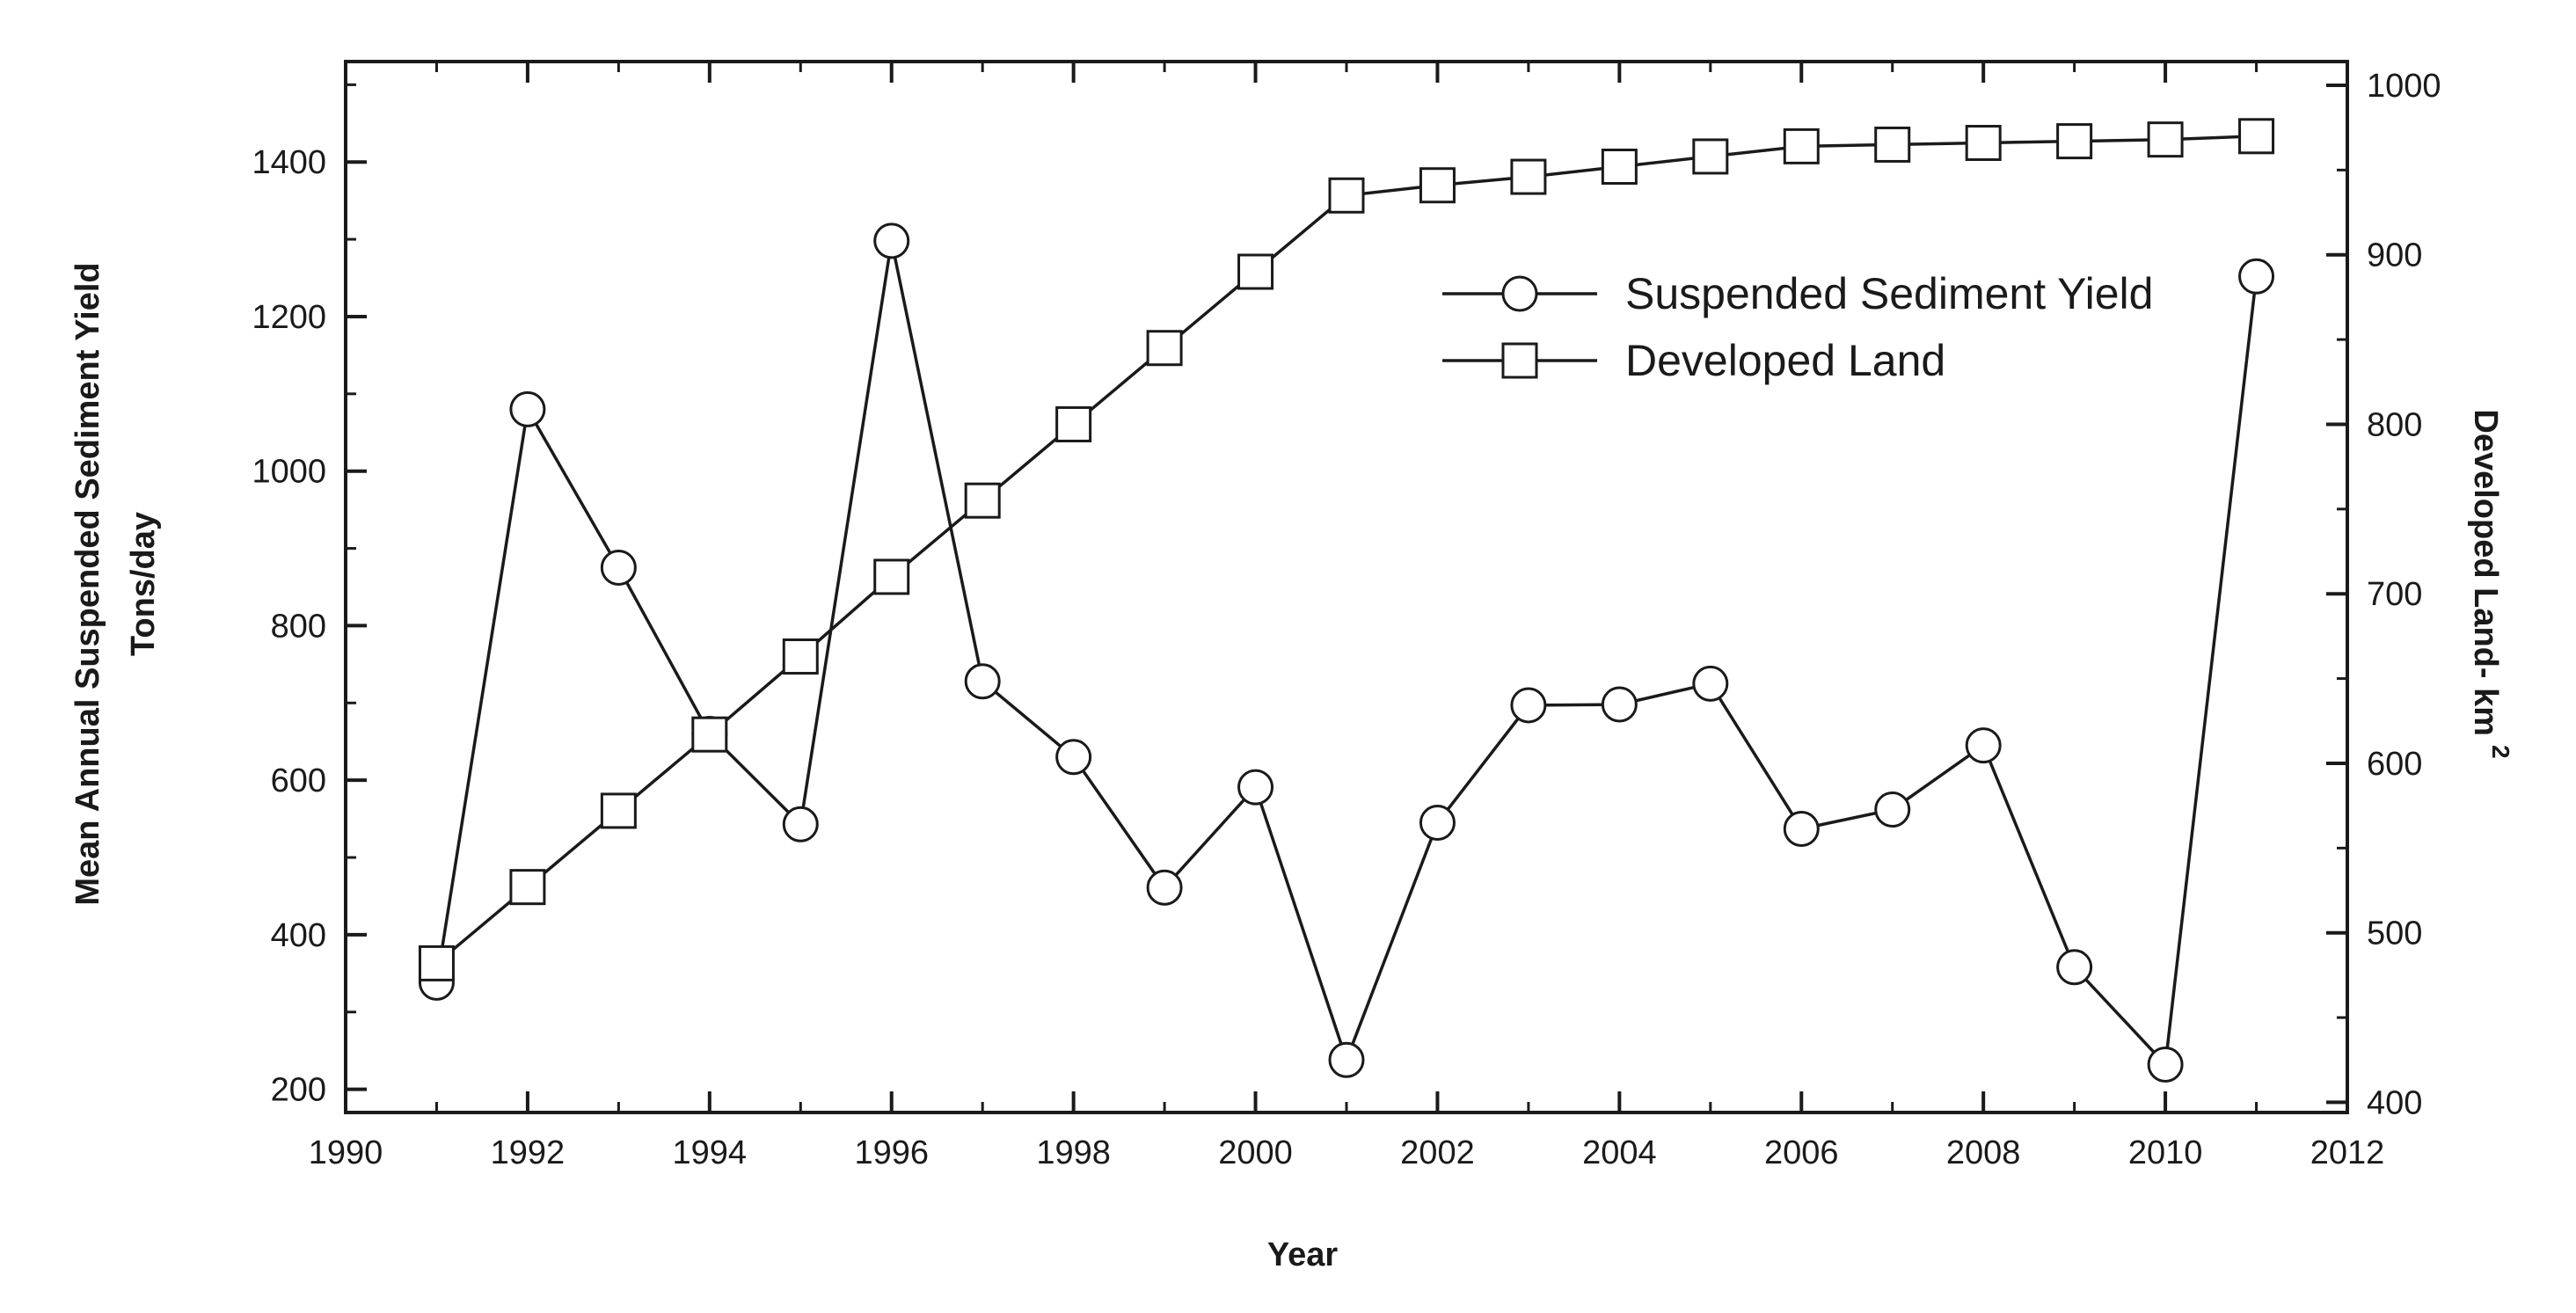 The height and width of the screenshot is (1313, 2576). I want to click on x-tick-label-2002: 2002, so click(1437, 1152).